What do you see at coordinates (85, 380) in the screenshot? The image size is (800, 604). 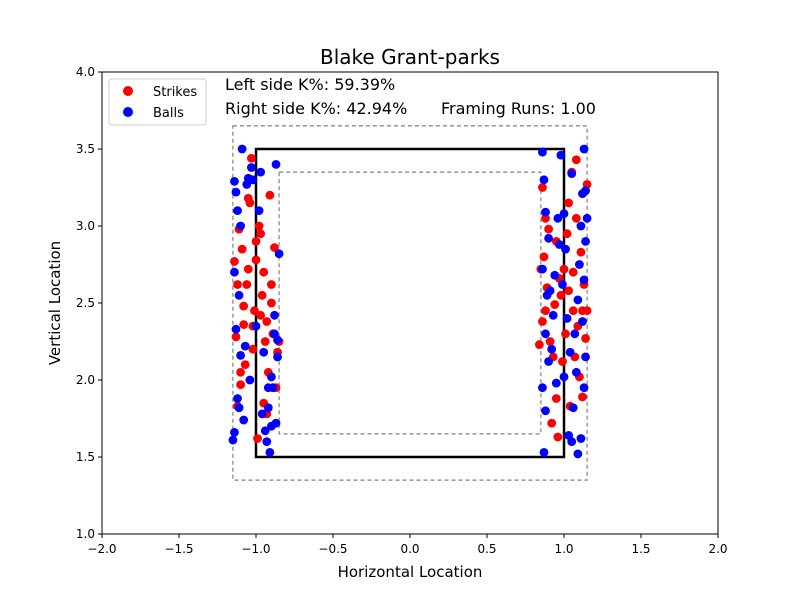 I see `y-tick-label: 2.0` at bounding box center [85, 380].